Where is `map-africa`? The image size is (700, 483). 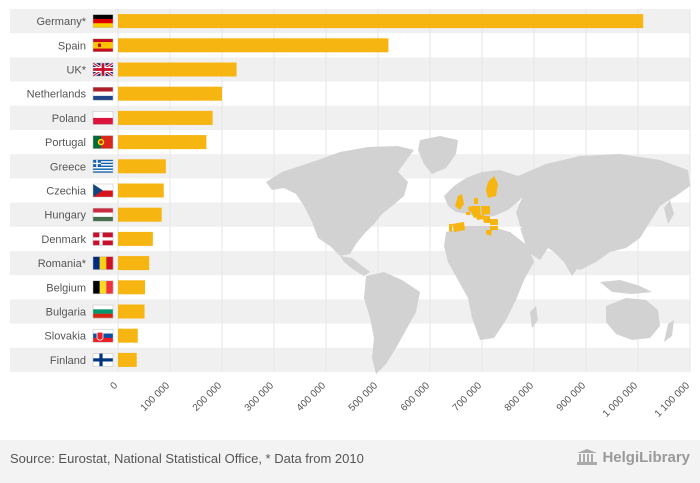
map-africa is located at coordinates (489, 283).